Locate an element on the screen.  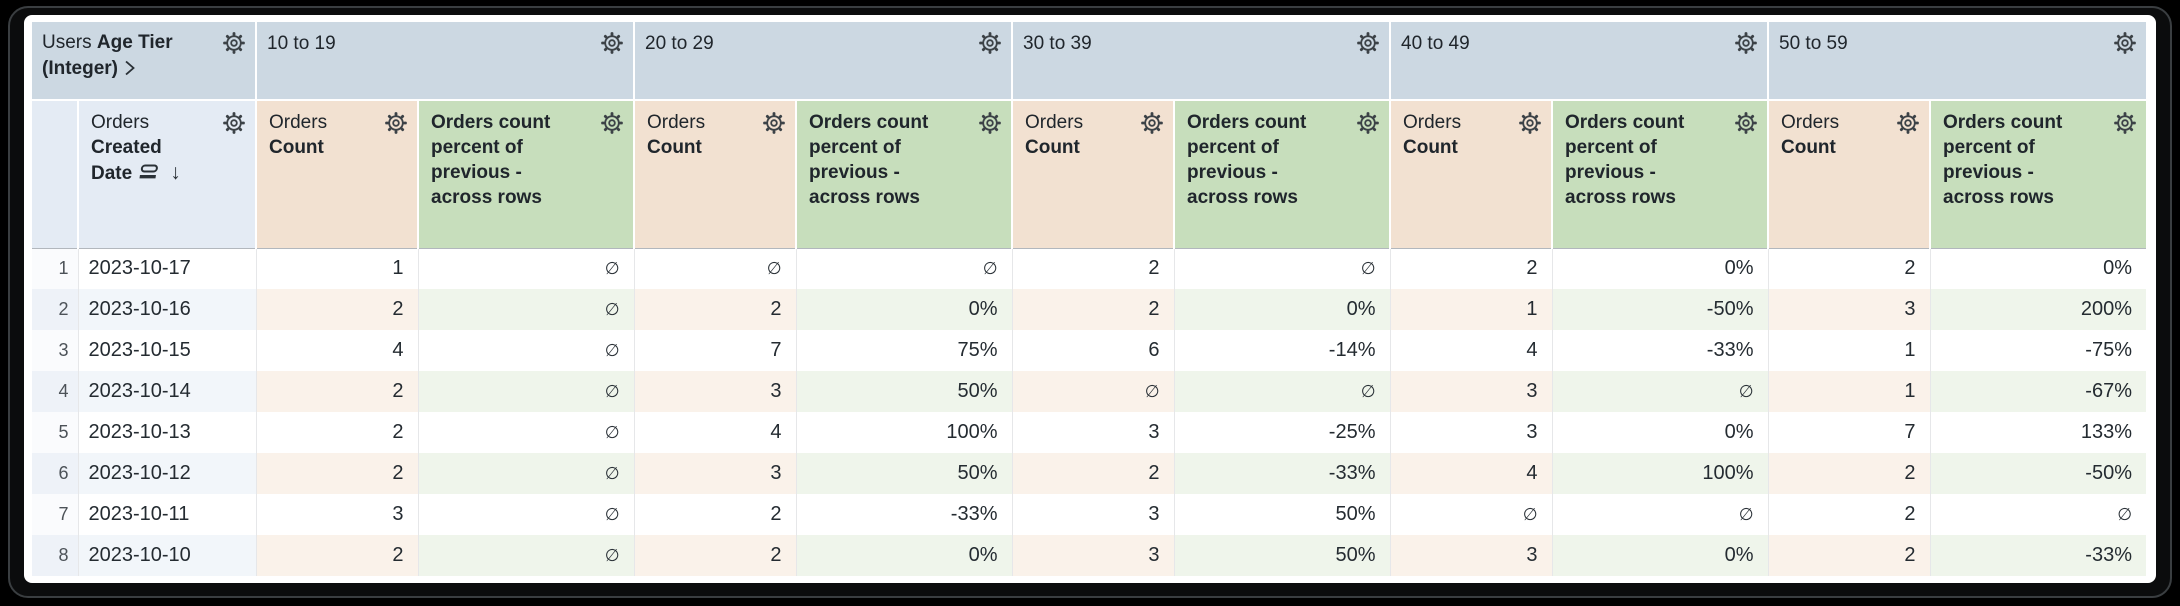
percent-cell: 200% is located at coordinates (2038, 309).